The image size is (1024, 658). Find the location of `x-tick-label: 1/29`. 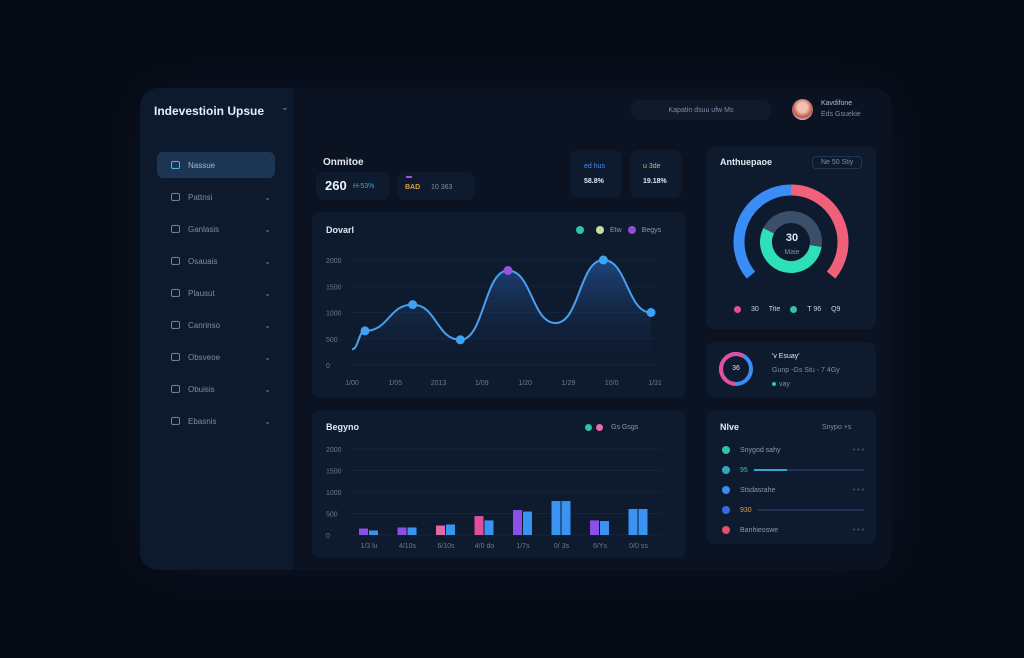

x-tick-label: 1/29 is located at coordinates (569, 383).